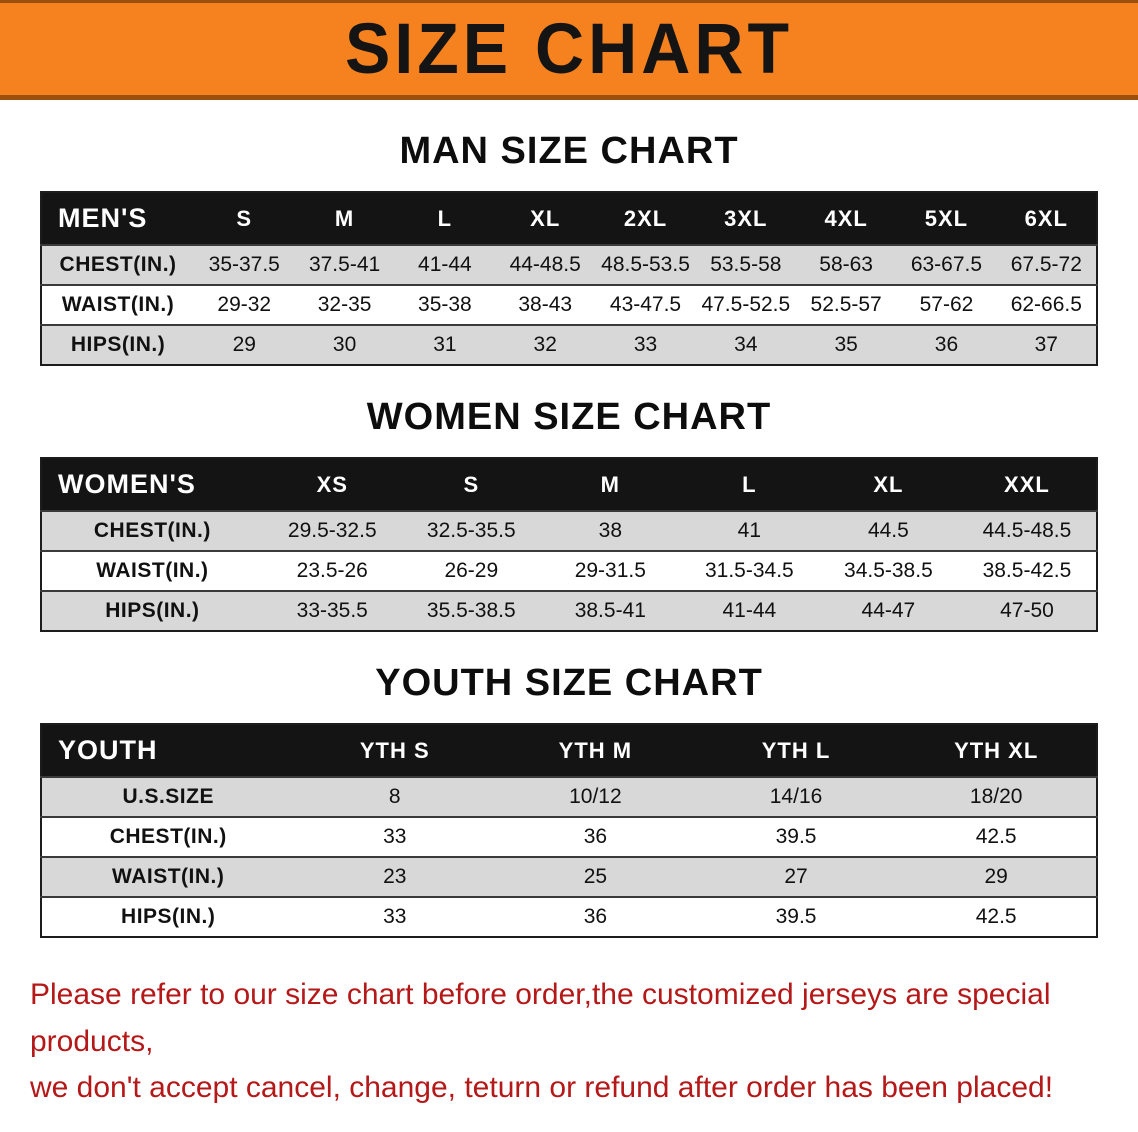 The height and width of the screenshot is (1132, 1138). Describe the element at coordinates (1027, 570) in the screenshot. I see `value-cell: 38.5-42.5` at that location.